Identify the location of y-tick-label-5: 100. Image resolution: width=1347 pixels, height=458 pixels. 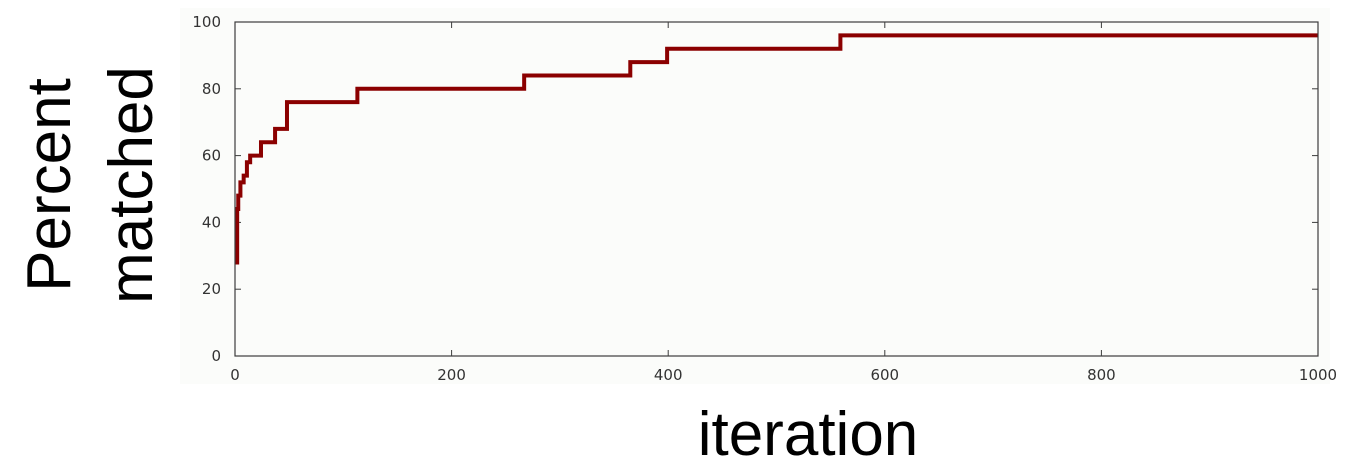
(206, 22).